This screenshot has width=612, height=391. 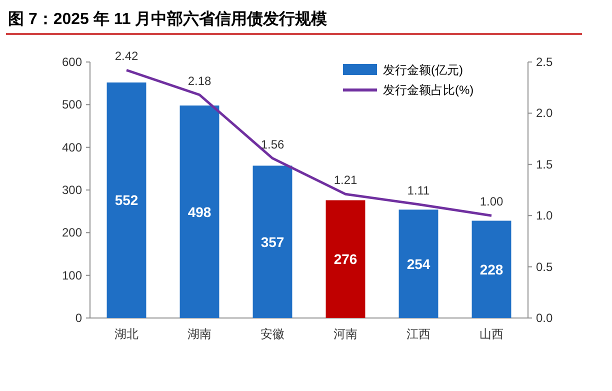 I want to click on data-label: 1.11, so click(x=418, y=190).